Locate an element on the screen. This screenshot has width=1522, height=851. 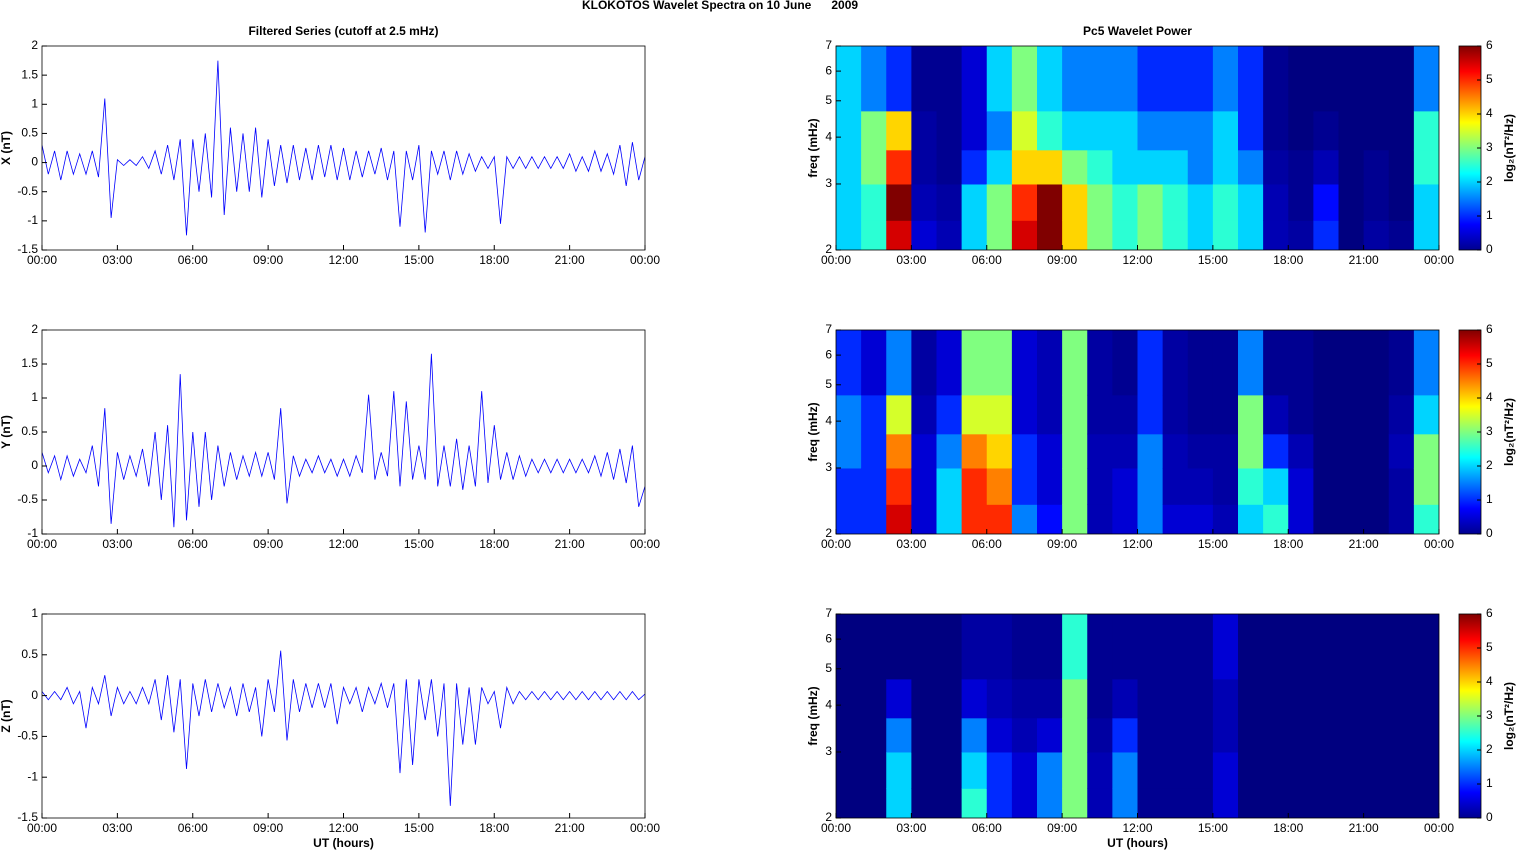
colorbar-tick-label: 1 is located at coordinates (1489, 783).